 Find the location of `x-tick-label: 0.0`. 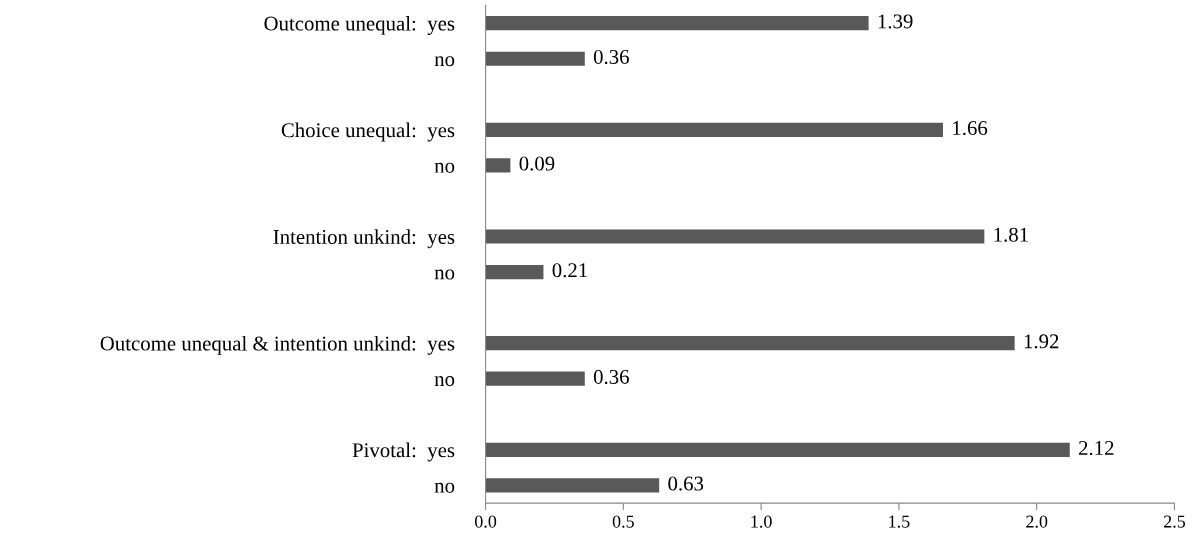

x-tick-label: 0.0 is located at coordinates (485, 521).